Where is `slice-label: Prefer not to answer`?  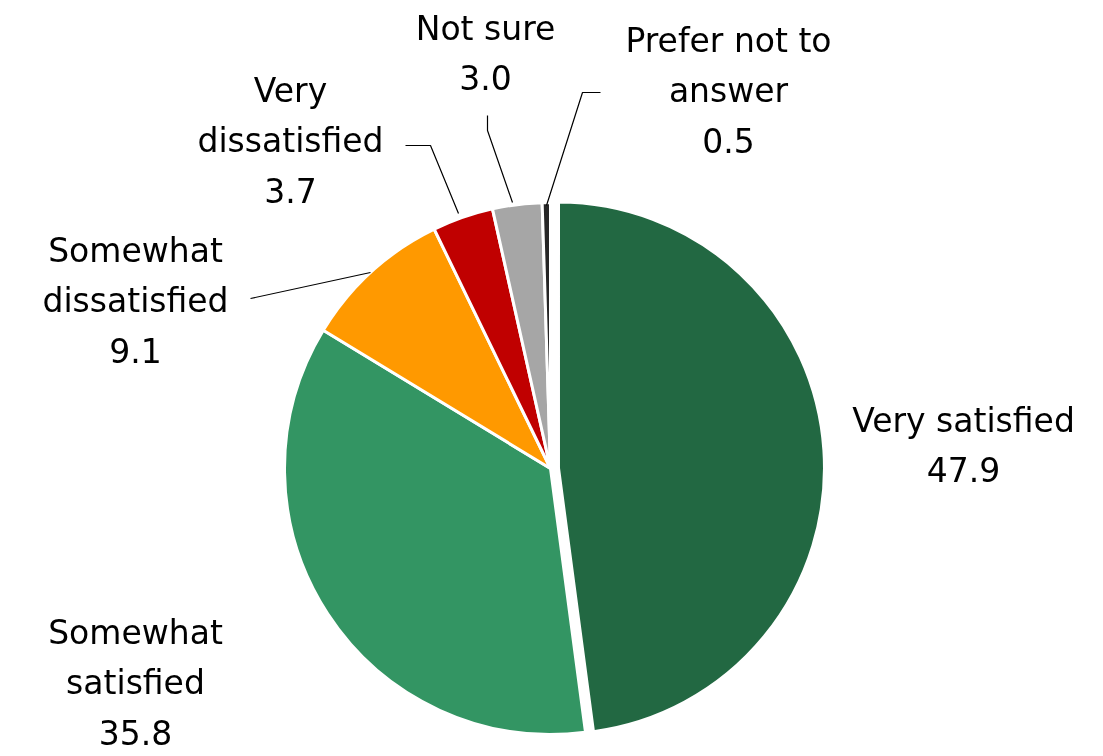
slice-label: Prefer not to answer is located at coordinates (728, 65).